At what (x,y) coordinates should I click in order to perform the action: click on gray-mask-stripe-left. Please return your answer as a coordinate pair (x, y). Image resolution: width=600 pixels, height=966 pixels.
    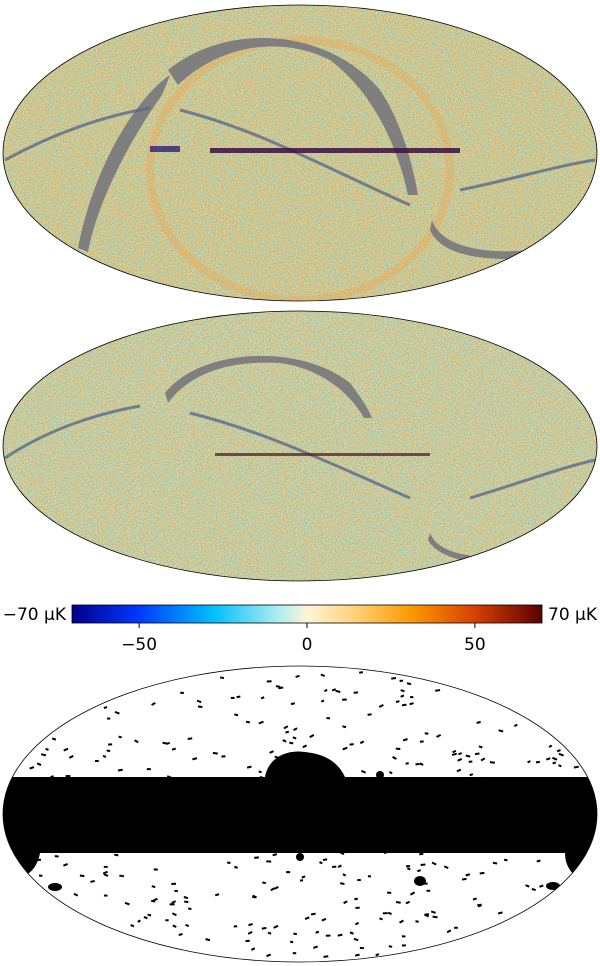
    Looking at the image, I should click on (124, 163).